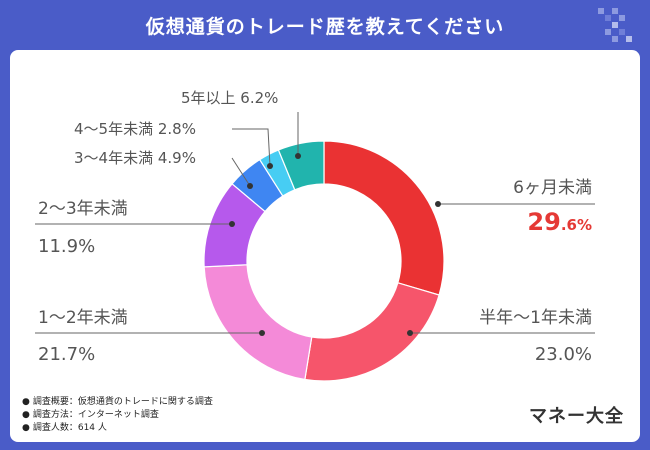 This screenshot has height=450, width=650. I want to click on survey-note-overview: 調査概要：仮想通貨のトレードに関する調査, so click(117, 402).